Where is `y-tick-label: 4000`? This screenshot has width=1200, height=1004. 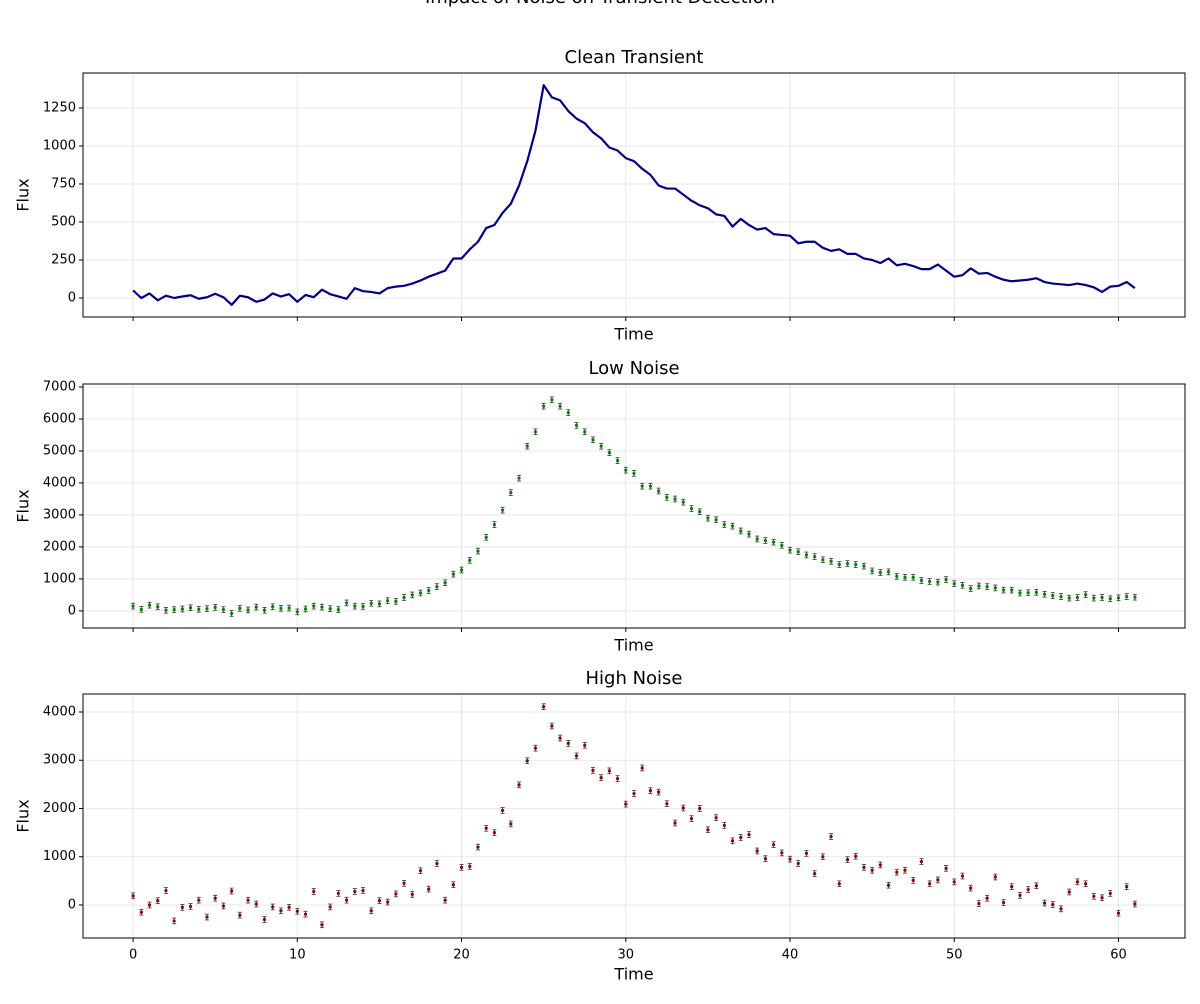
y-tick-label: 4000 is located at coordinates (59, 482).